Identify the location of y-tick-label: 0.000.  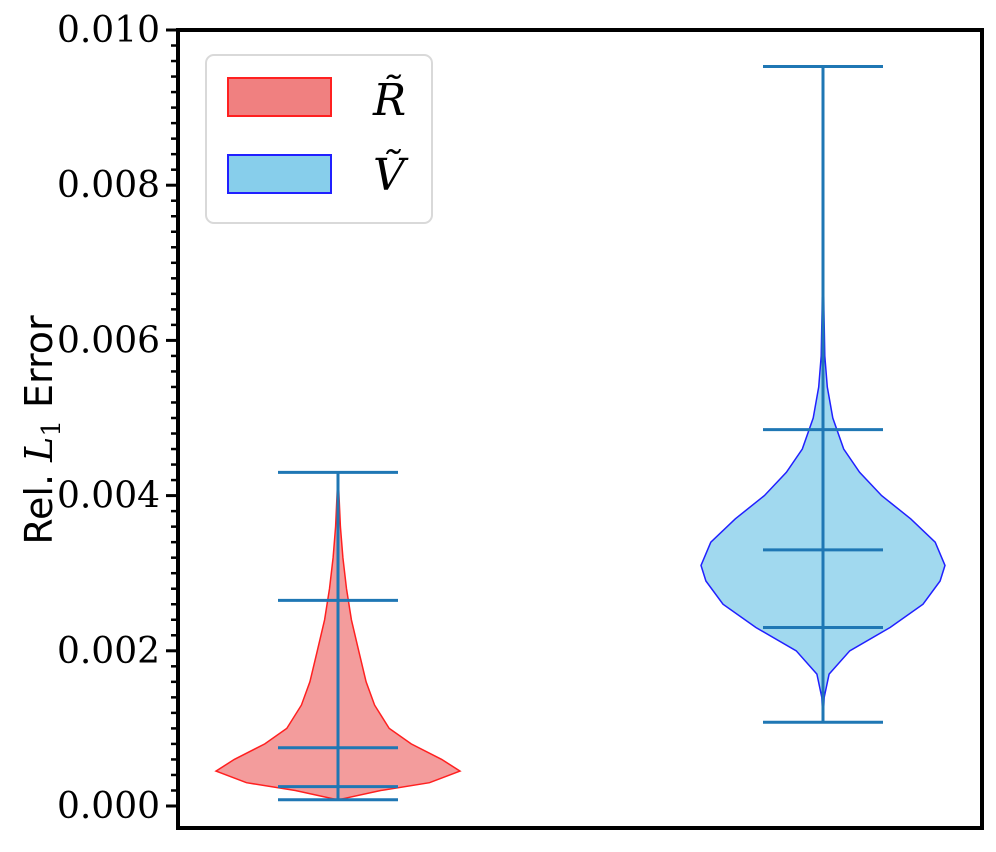
(108, 806).